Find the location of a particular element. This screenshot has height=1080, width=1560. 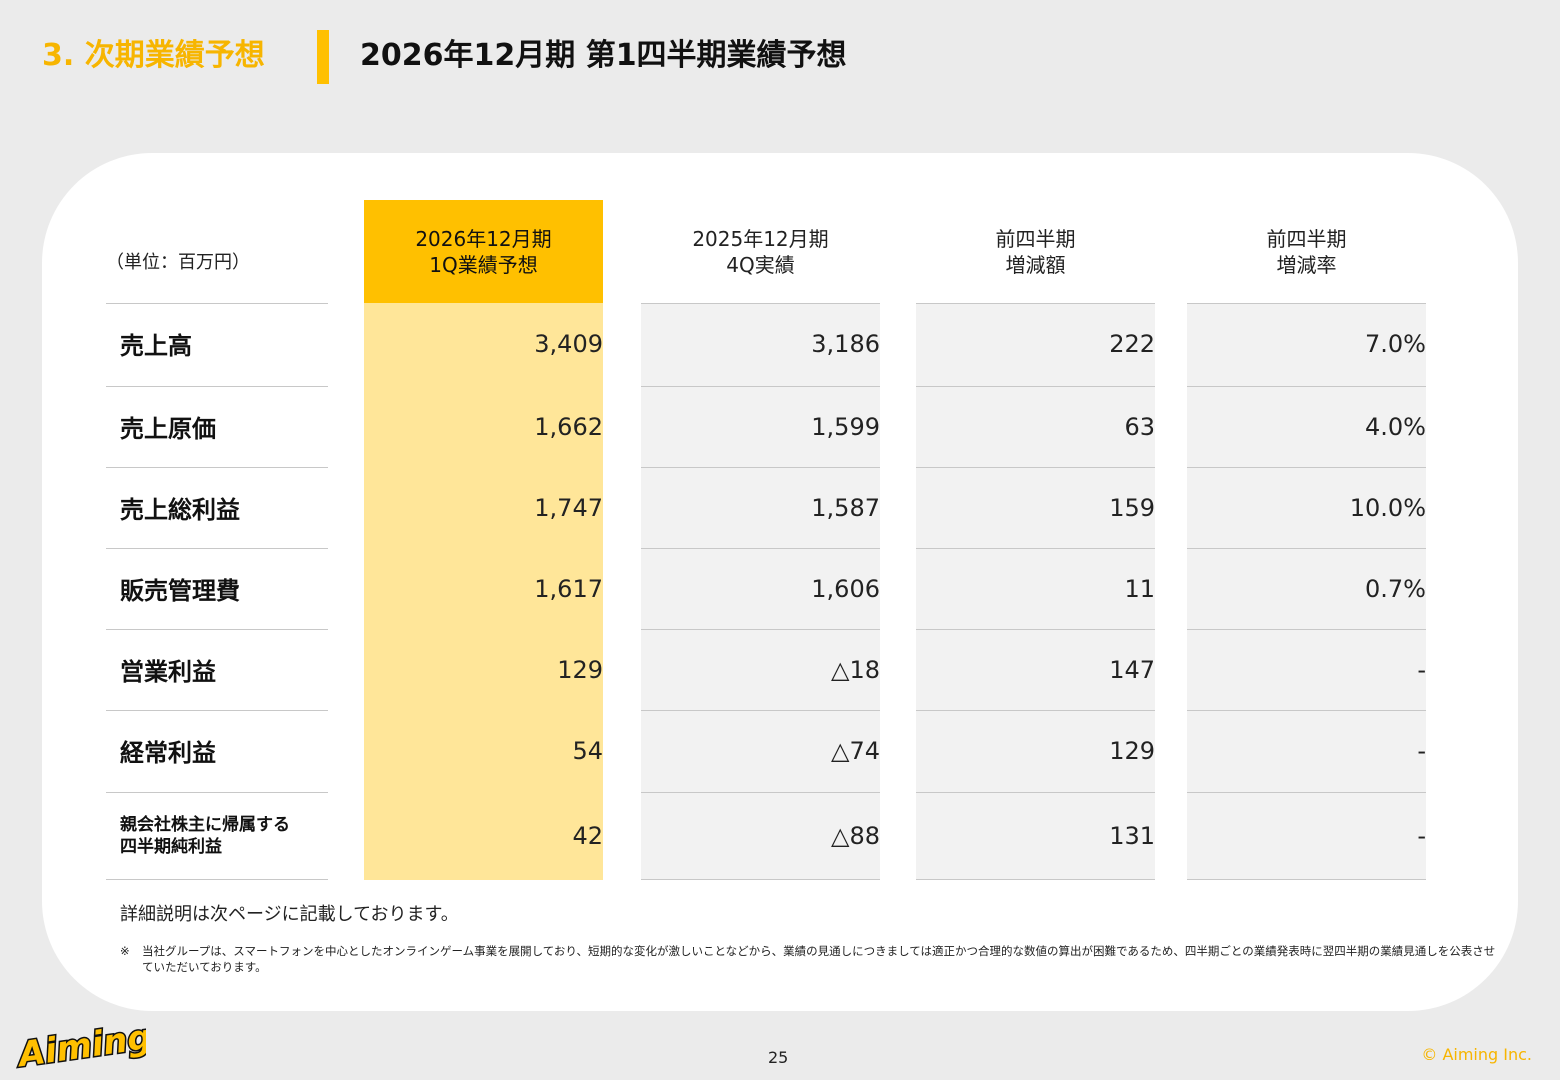

column-header-line2: 増減率 is located at coordinates (1306, 264).